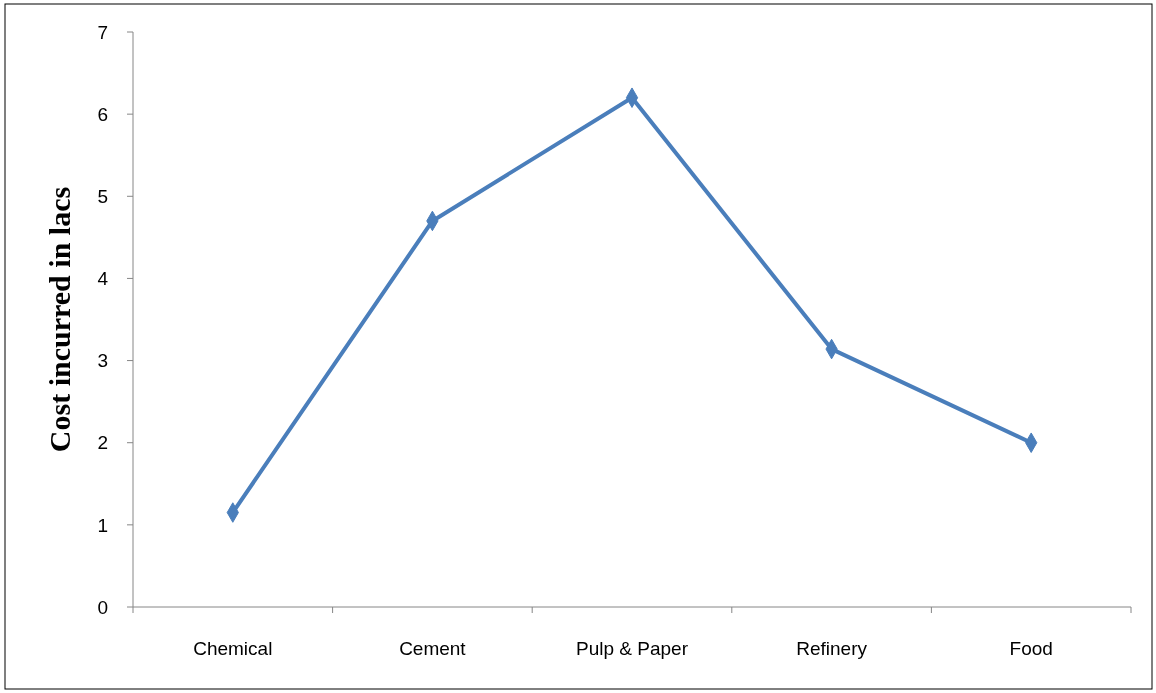  I want to click on y-tick-label: 7, so click(102, 32).